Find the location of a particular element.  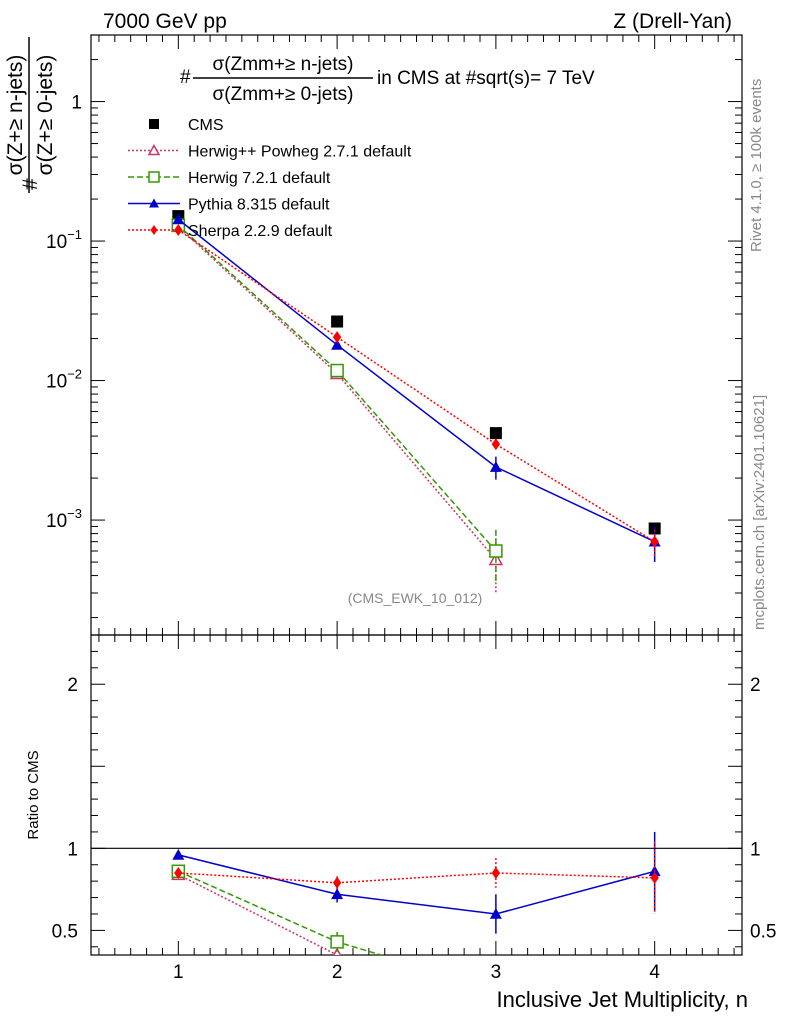

analysis-tag: (CMS_EWK_10_012) is located at coordinates (415, 598).